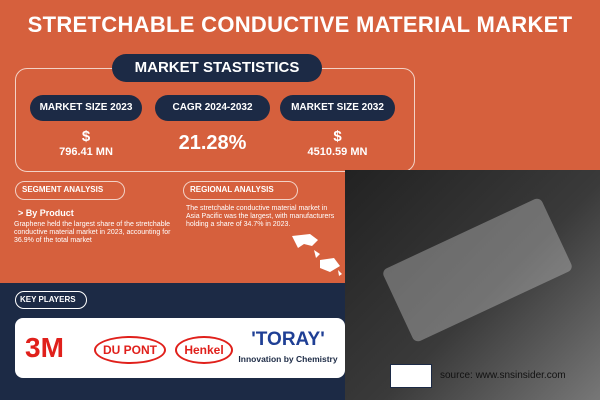 This screenshot has width=600, height=400. I want to click on players-frame, so click(51, 300).